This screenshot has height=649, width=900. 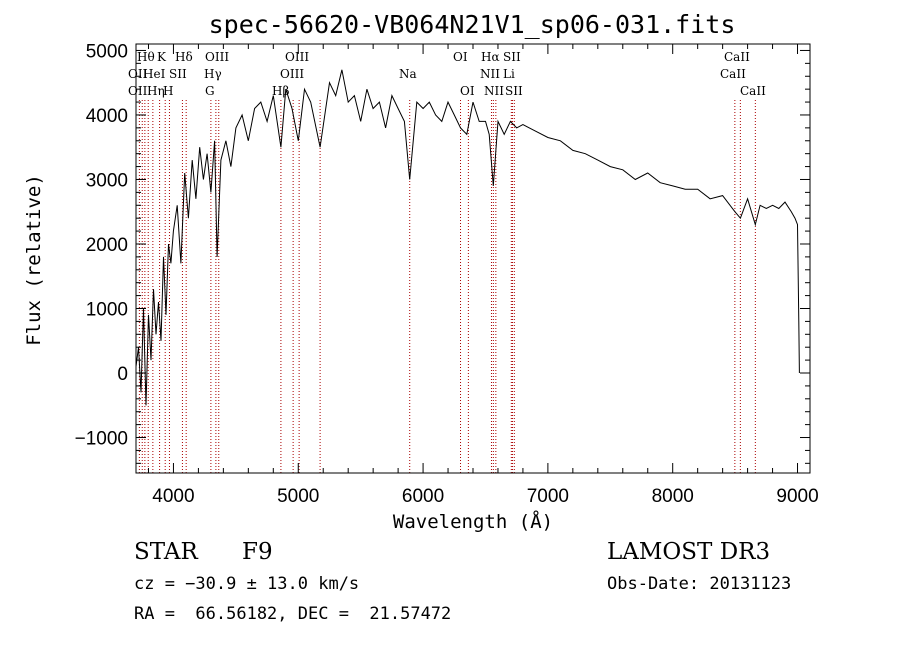 I want to click on line-label: Hη, so click(x=156, y=91).